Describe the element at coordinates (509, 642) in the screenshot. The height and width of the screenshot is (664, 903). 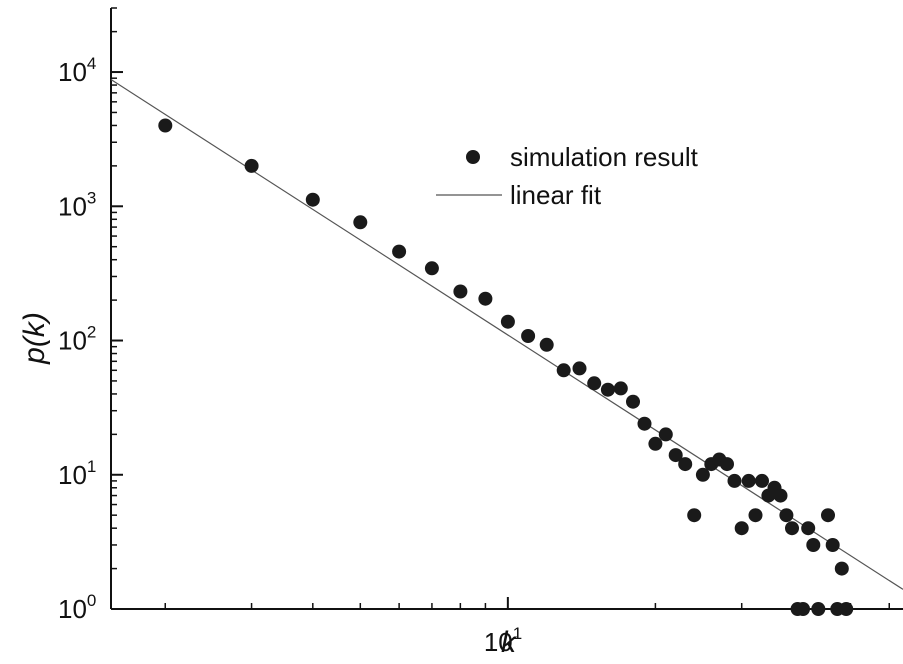
I see `x-axis-title: k` at that location.